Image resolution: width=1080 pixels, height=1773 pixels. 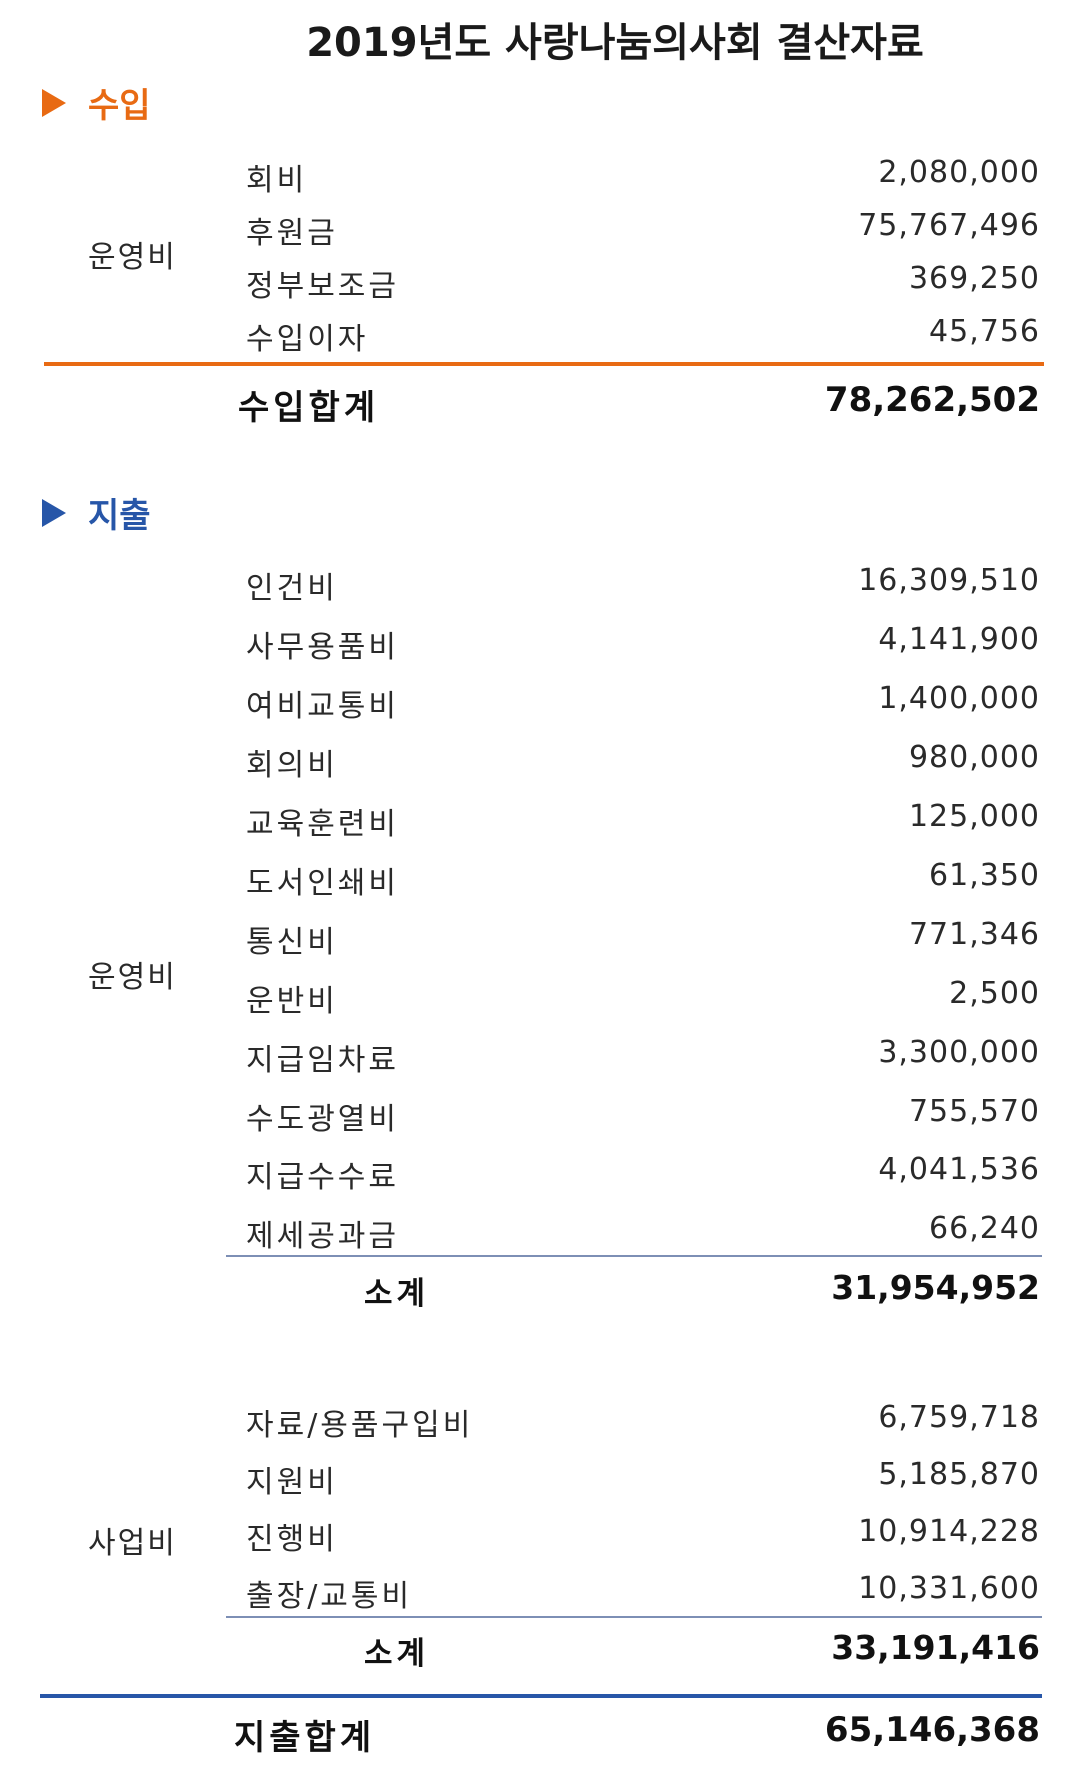 I want to click on expense-item-name: 수도광열비, so click(x=322, y=1119).